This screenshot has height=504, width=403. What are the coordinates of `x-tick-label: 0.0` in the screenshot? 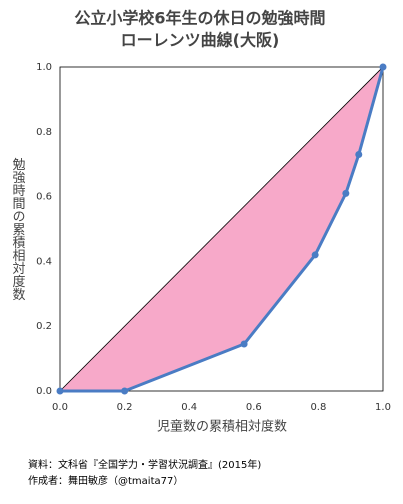 It's located at (60, 407).